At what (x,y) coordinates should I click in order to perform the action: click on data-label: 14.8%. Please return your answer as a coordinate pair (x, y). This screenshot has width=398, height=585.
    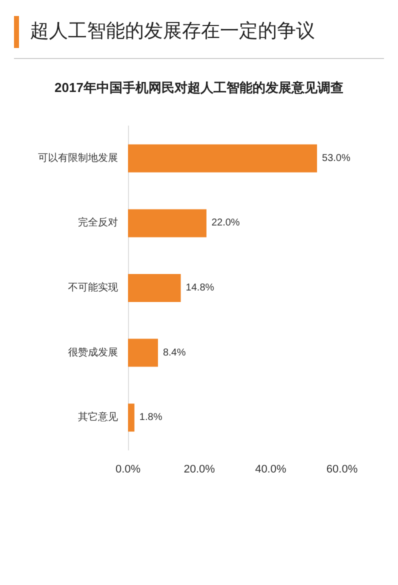
    Looking at the image, I should click on (200, 288).